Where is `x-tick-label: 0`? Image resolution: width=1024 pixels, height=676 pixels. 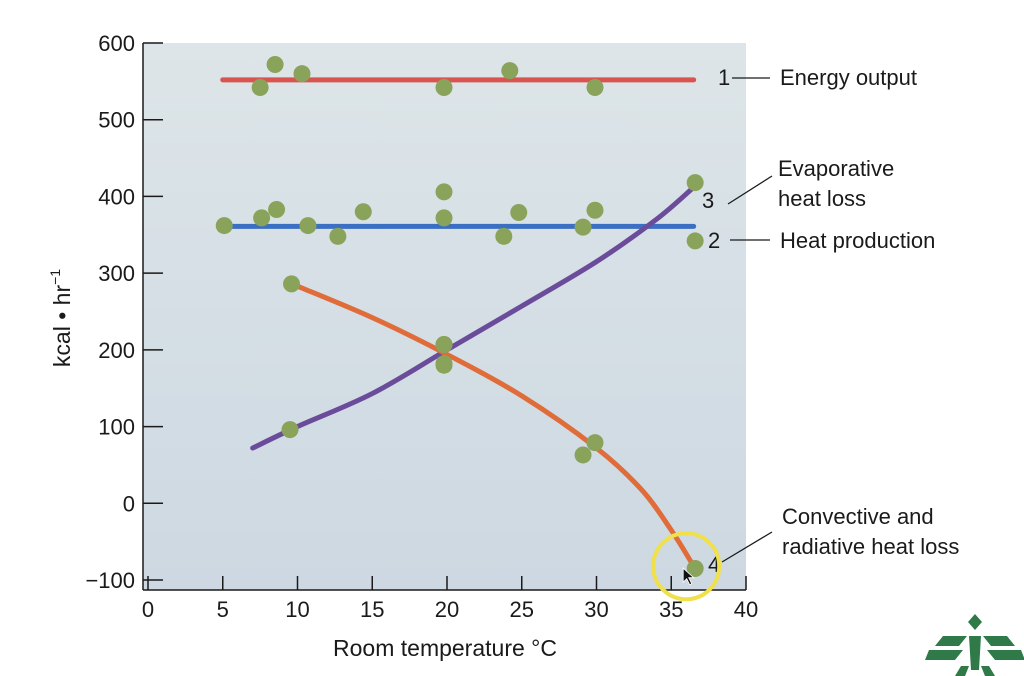 x-tick-label: 0 is located at coordinates (148, 609).